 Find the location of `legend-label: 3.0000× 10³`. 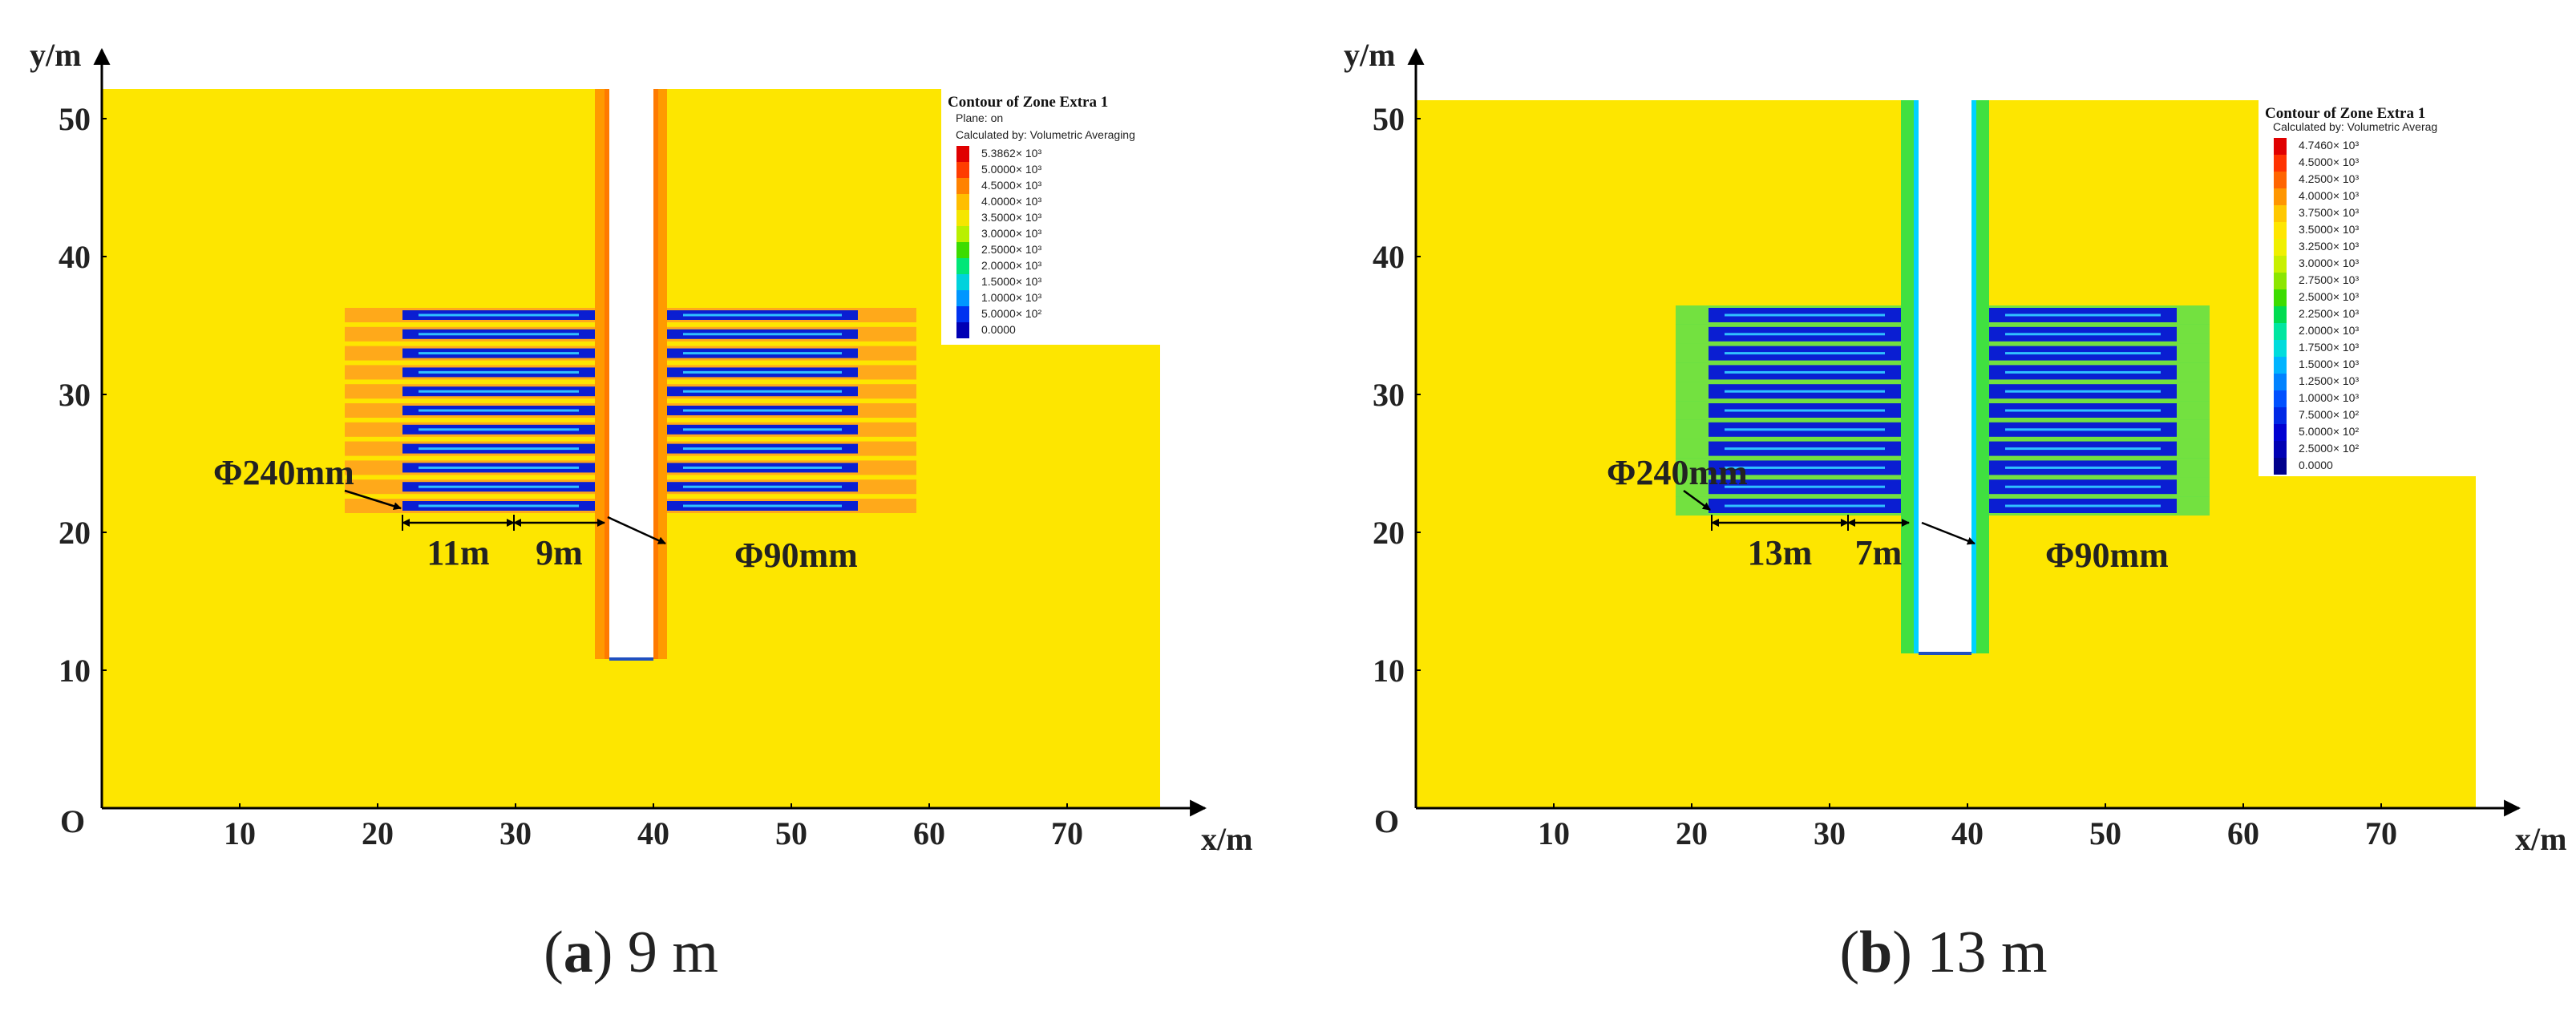

legend-label: 3.0000× 10³ is located at coordinates (1011, 233).